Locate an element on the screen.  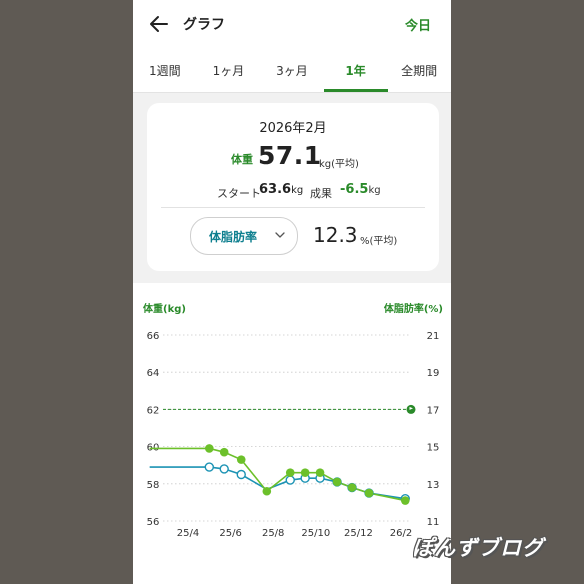
y-tick-left: 62 is located at coordinates (153, 410).